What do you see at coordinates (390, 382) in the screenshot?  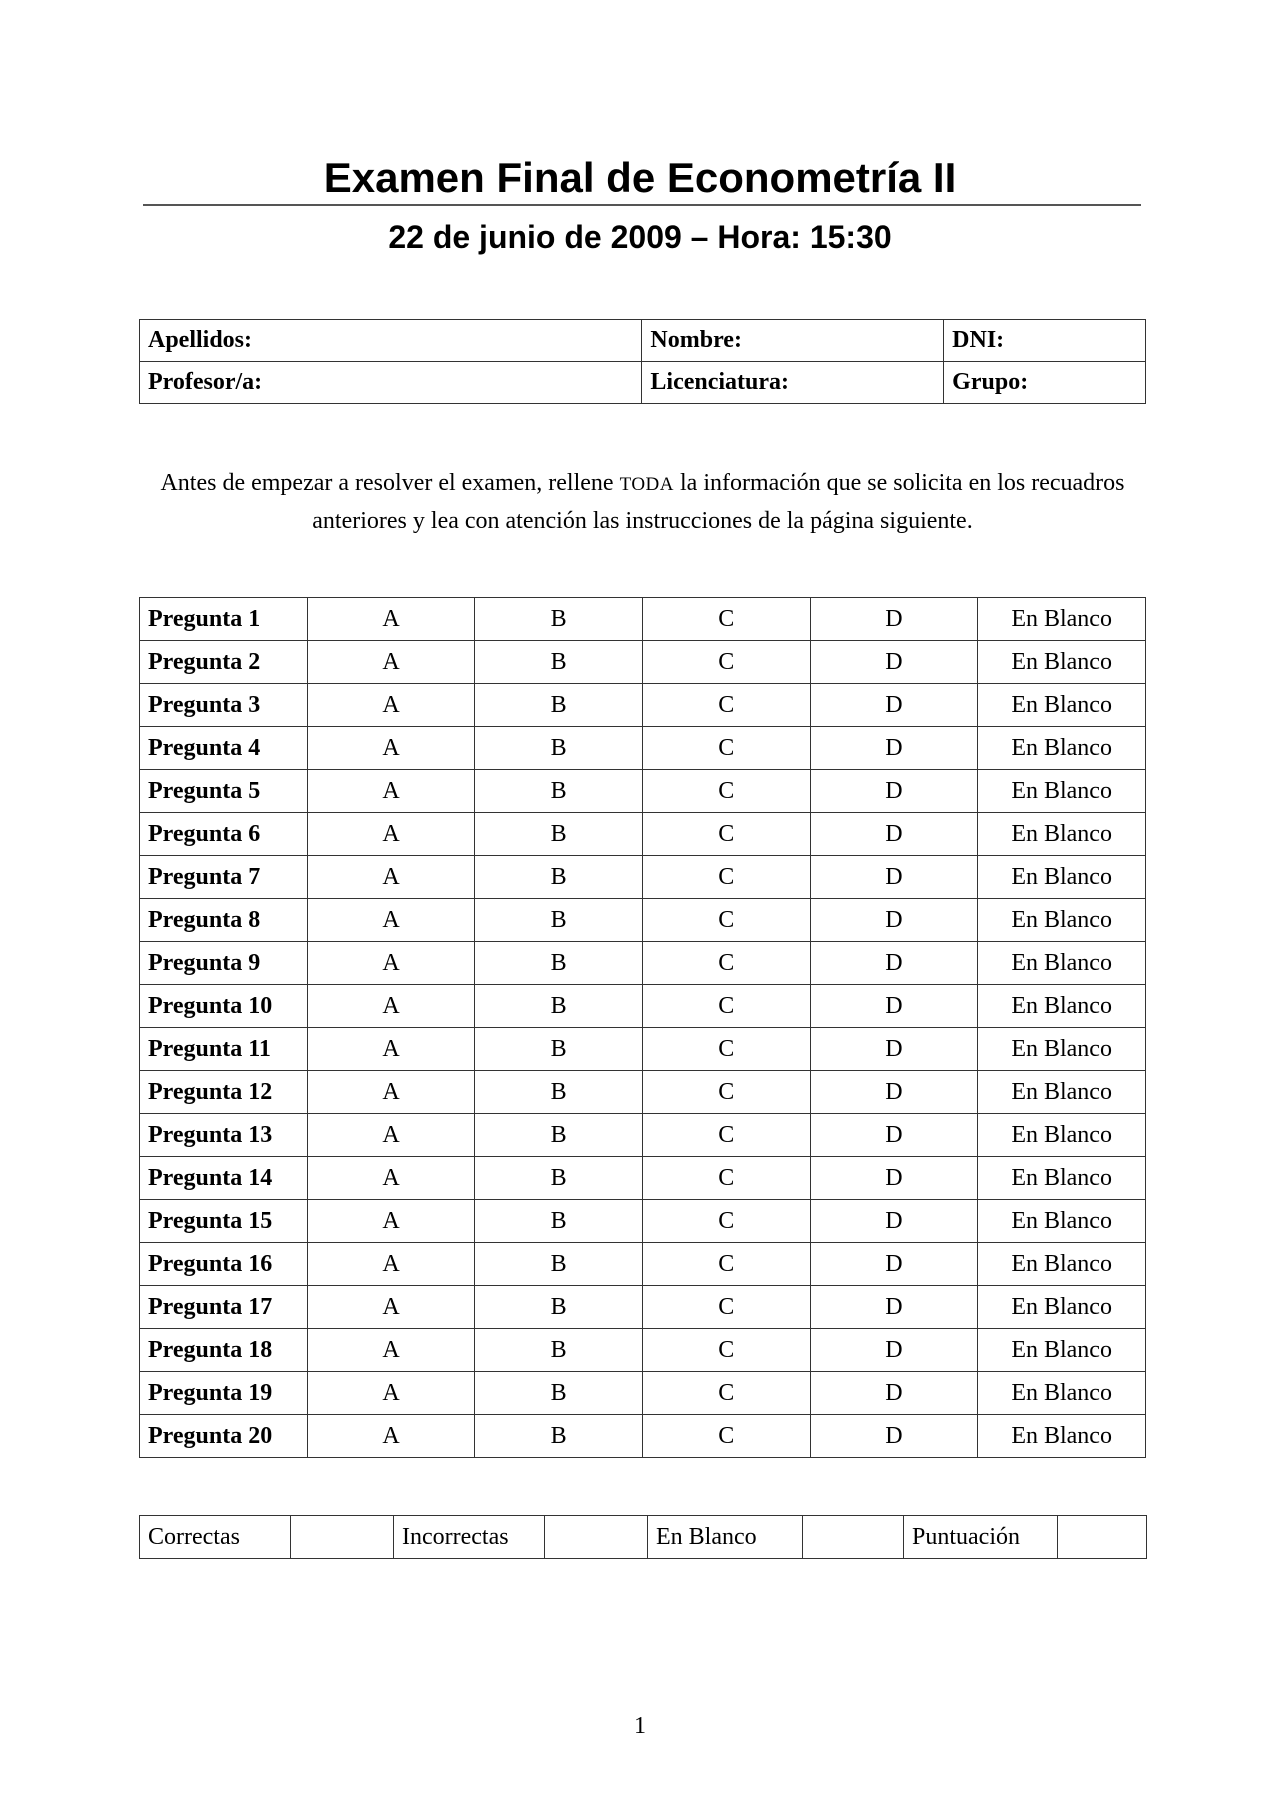 I see `info-field: Profesor/a:` at bounding box center [390, 382].